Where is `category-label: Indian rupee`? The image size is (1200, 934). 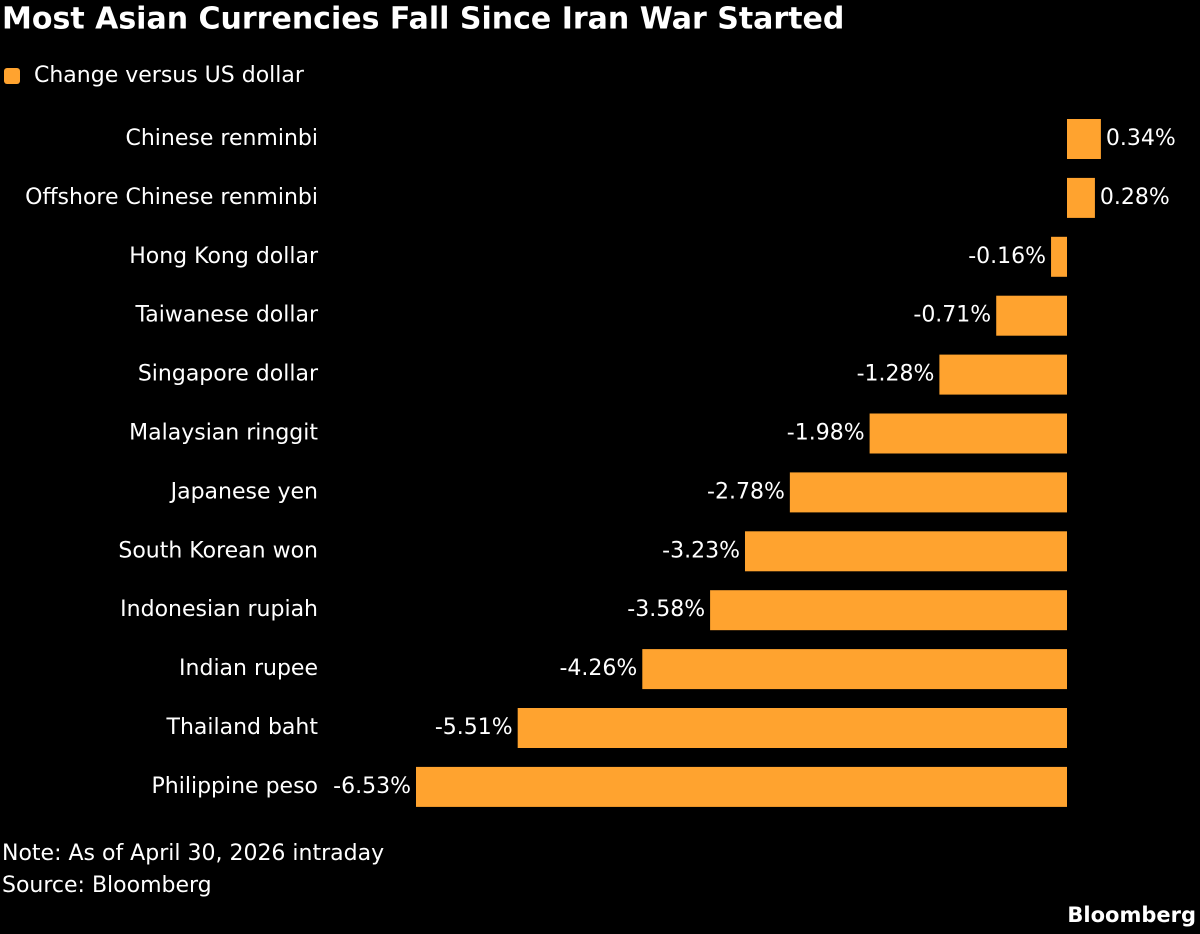
category-label: Indian rupee is located at coordinates (248, 668).